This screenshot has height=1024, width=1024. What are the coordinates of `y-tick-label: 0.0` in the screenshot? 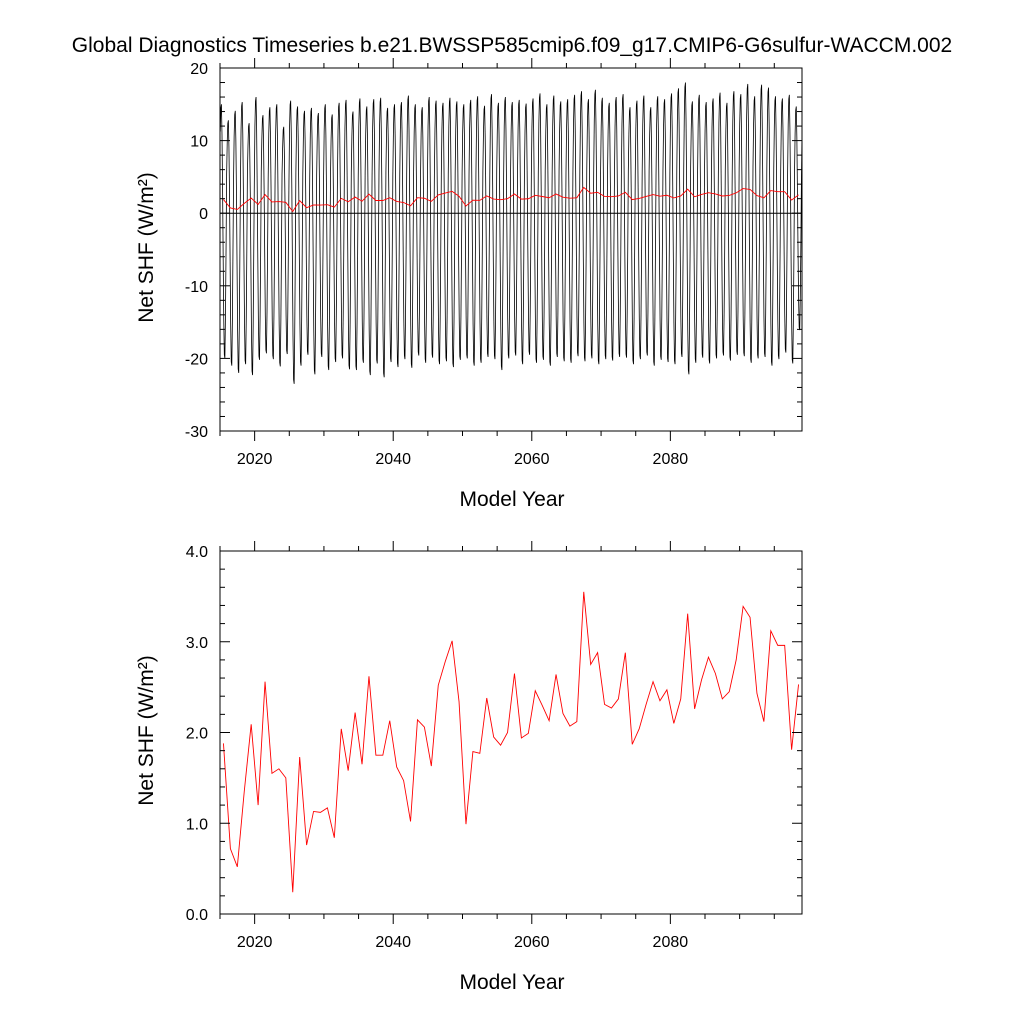 It's located at (197, 915).